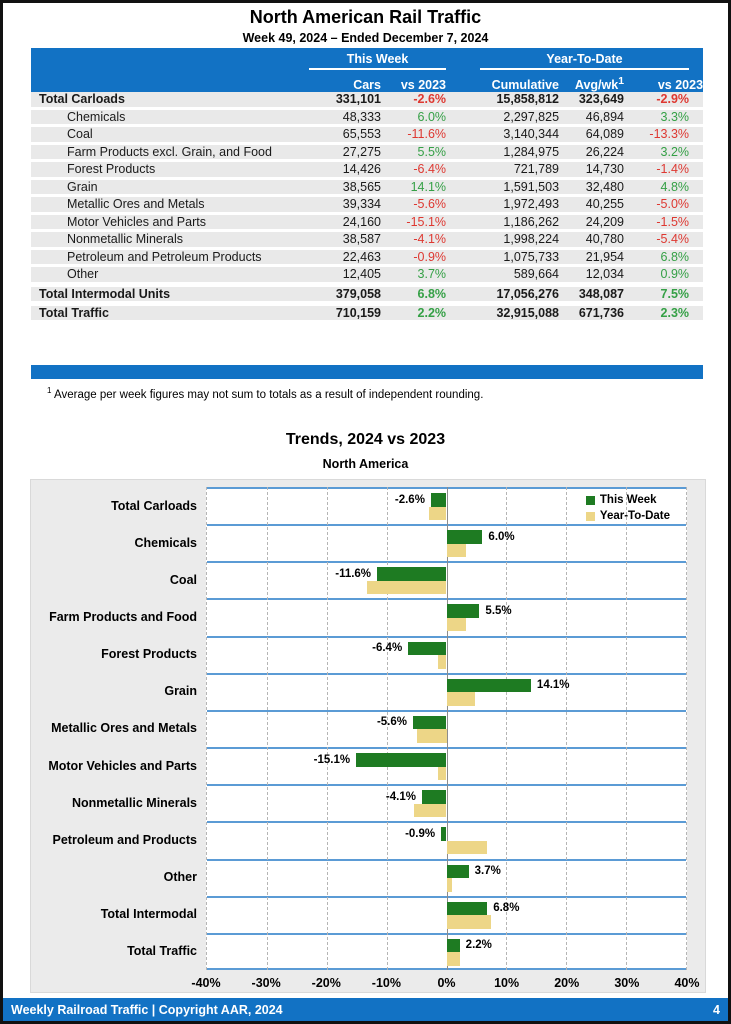  Describe the element at coordinates (124, 839) in the screenshot. I see `category-label: Petroleum and Products` at that location.